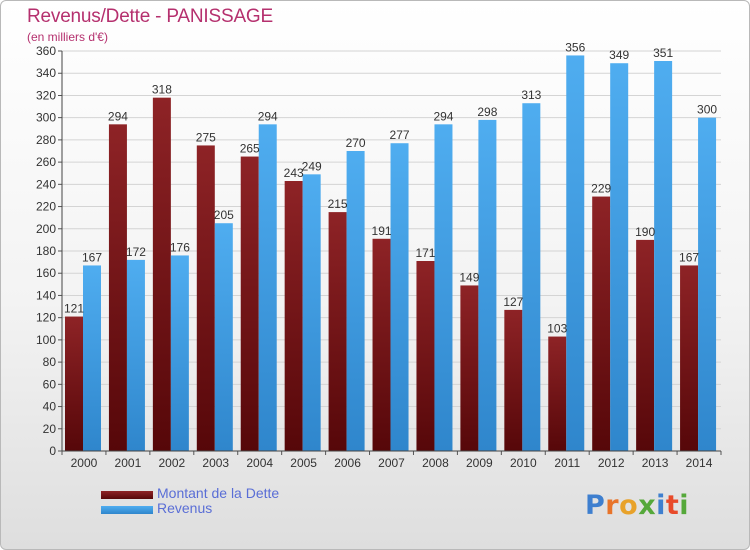 The height and width of the screenshot is (550, 750). I want to click on x-tick-label: 2005, so click(303, 463).